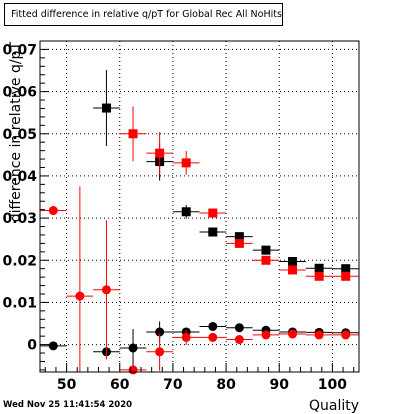 The width and height of the screenshot is (400, 414). What do you see at coordinates (120, 385) in the screenshot?
I see `x-tick-label: 60` at bounding box center [120, 385].